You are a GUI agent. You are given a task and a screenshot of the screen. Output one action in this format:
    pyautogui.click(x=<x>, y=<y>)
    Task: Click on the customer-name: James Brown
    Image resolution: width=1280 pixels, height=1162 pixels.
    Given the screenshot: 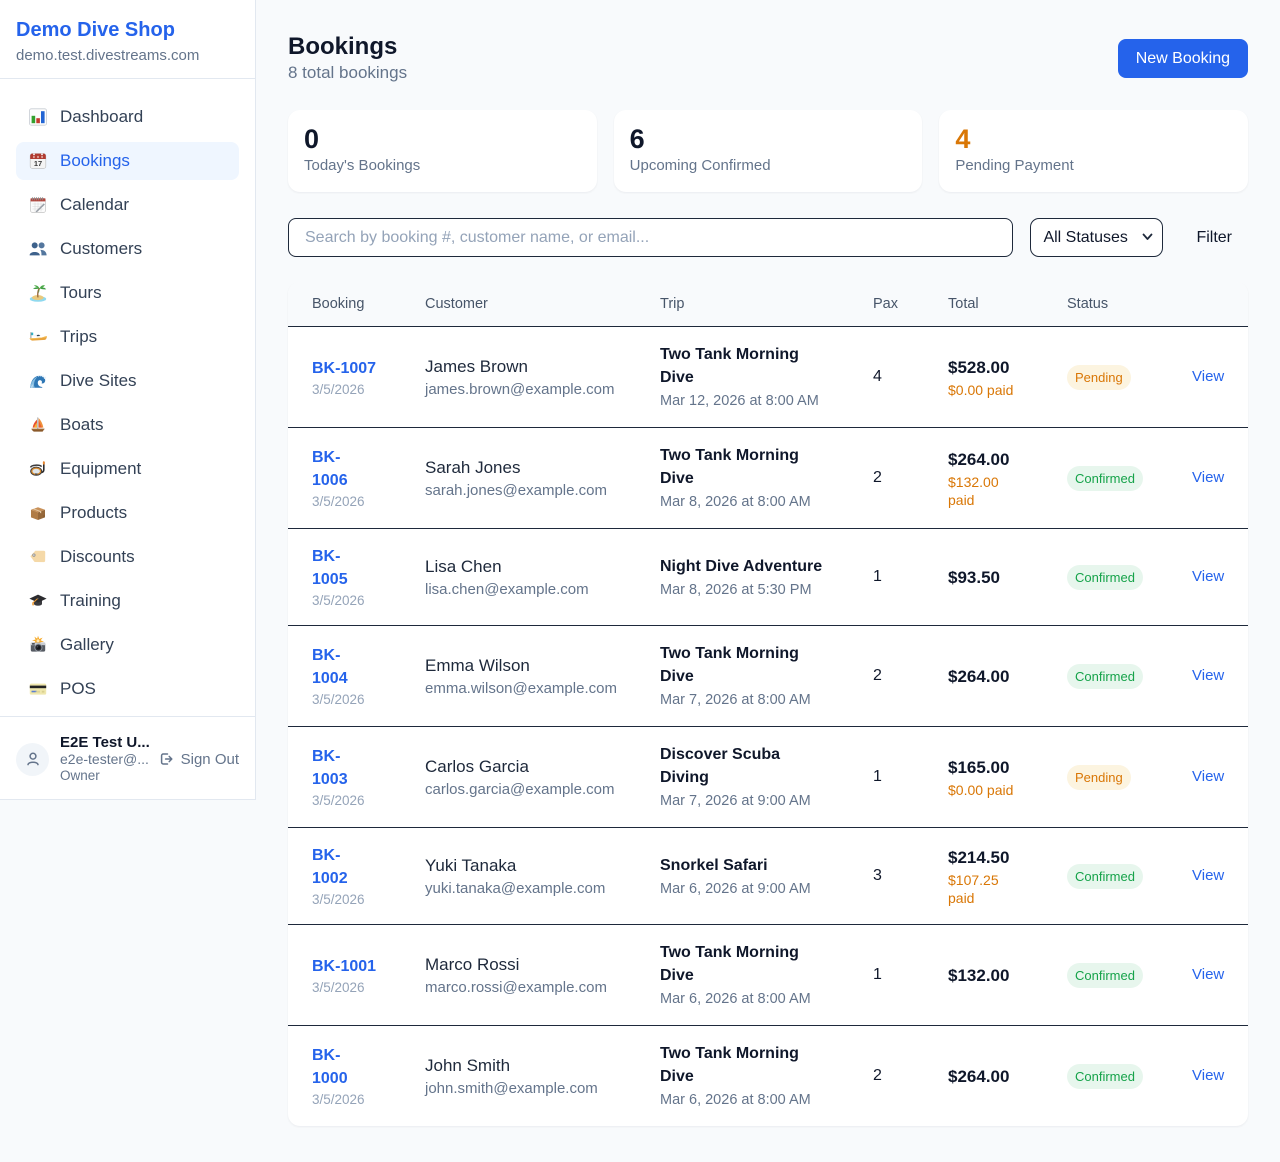 What is the action you would take?
    pyautogui.click(x=476, y=366)
    